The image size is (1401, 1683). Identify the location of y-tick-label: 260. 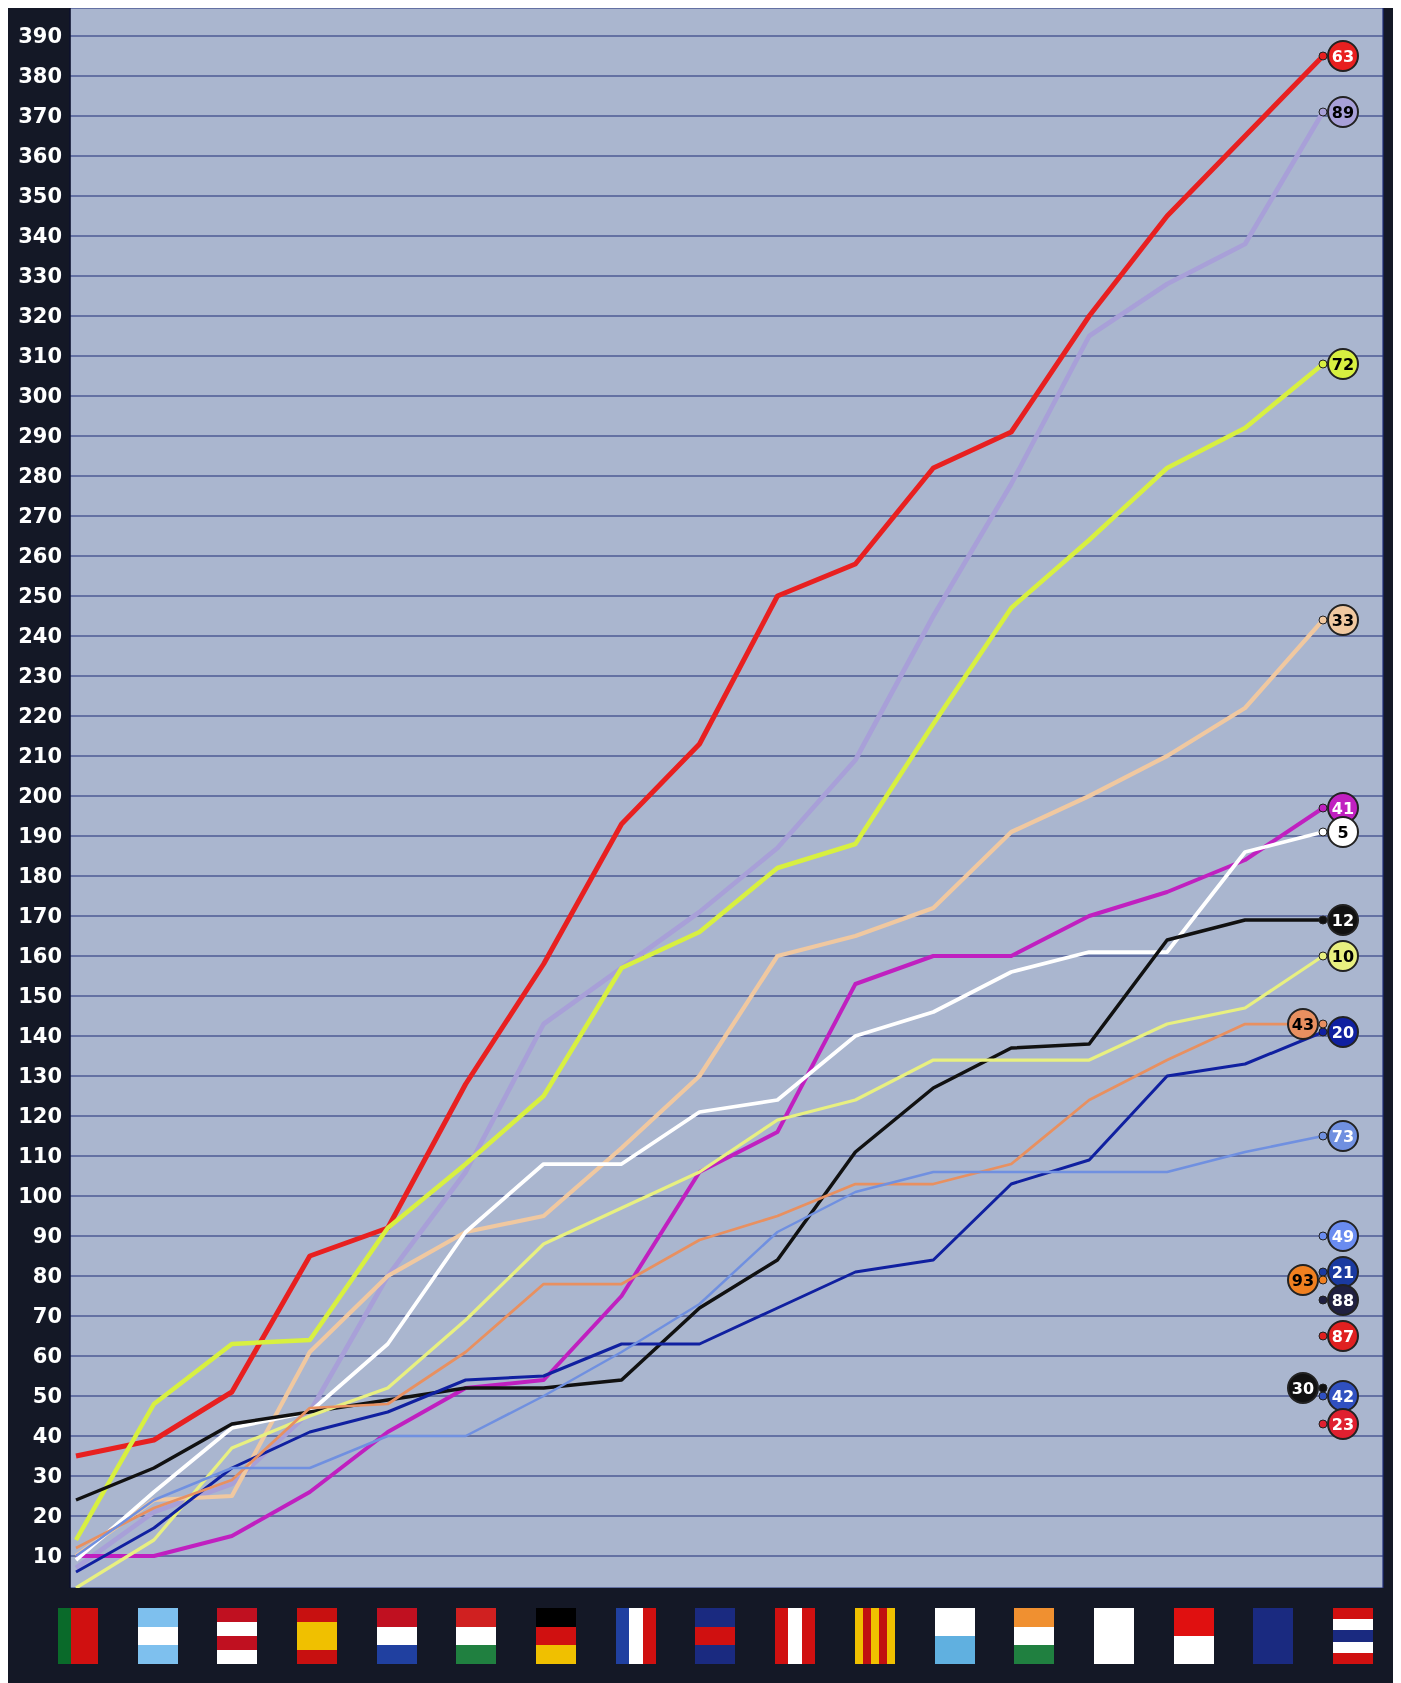
(40, 556).